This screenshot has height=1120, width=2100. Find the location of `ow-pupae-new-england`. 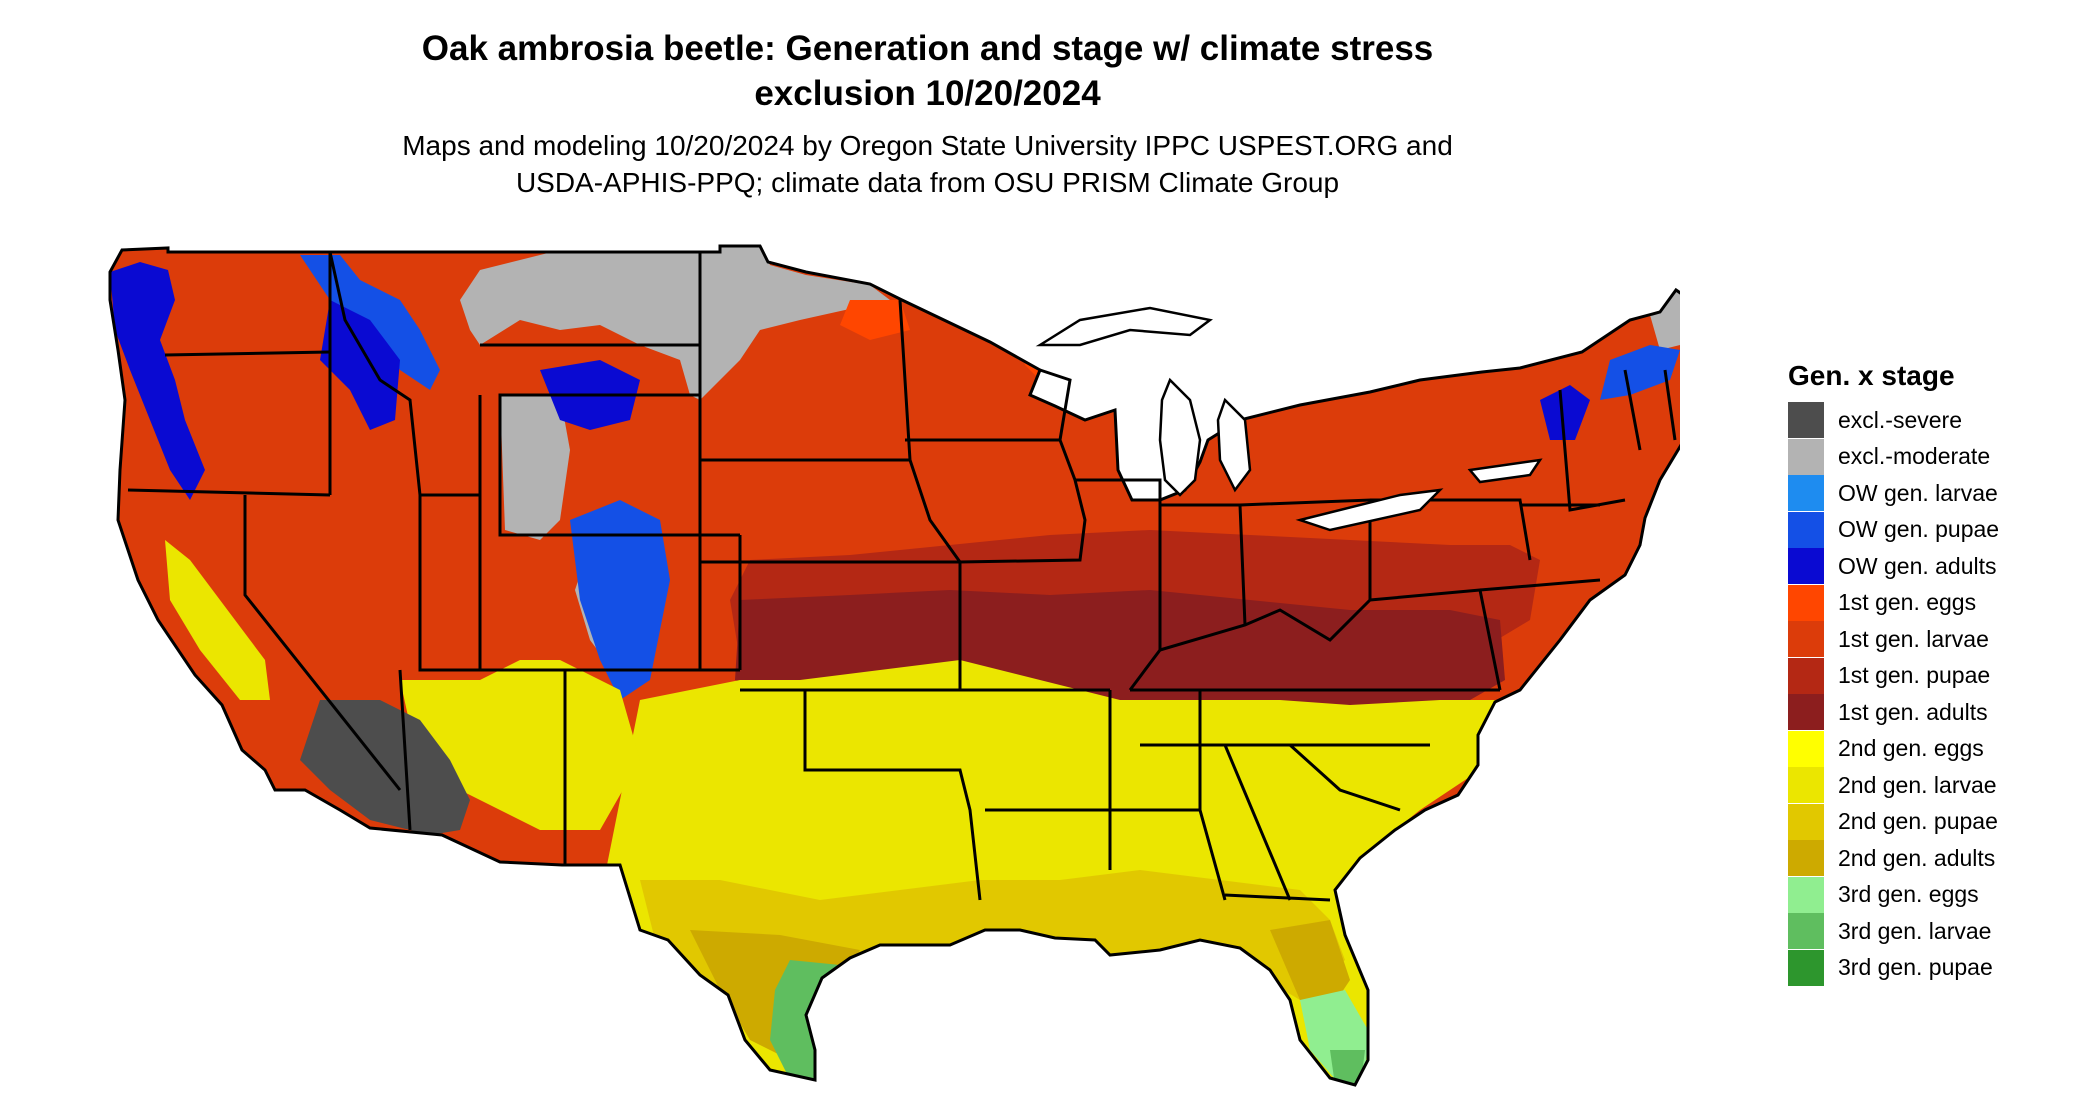

ow-pupae-new-england is located at coordinates (1640, 372).